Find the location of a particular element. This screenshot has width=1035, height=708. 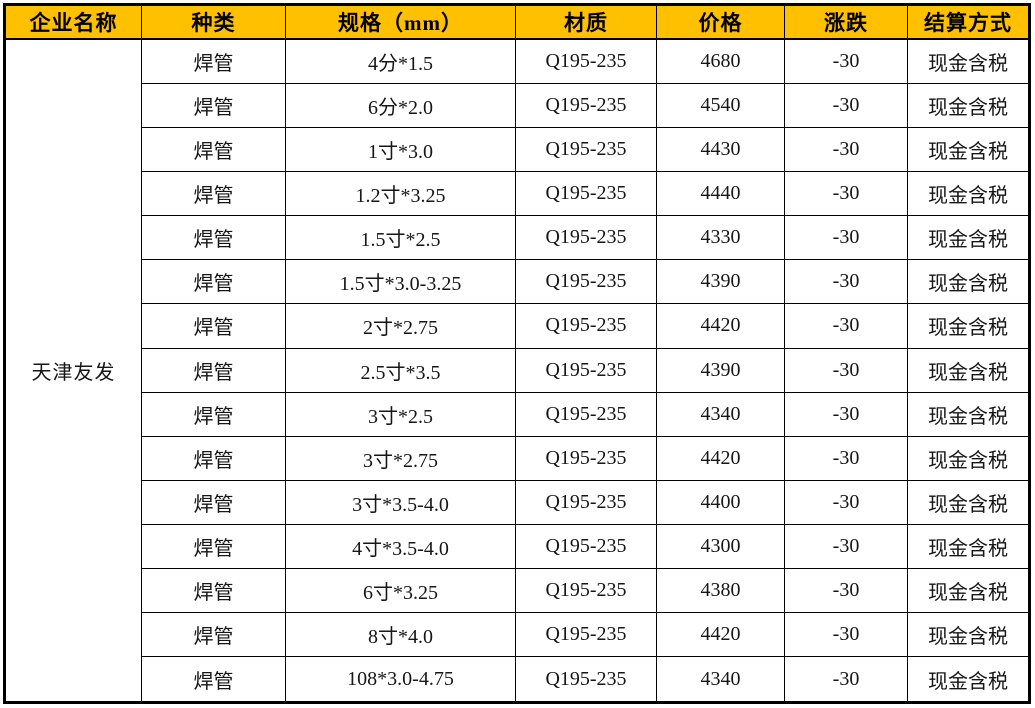

cell-spec: 3寸*2.5 is located at coordinates (400, 414).